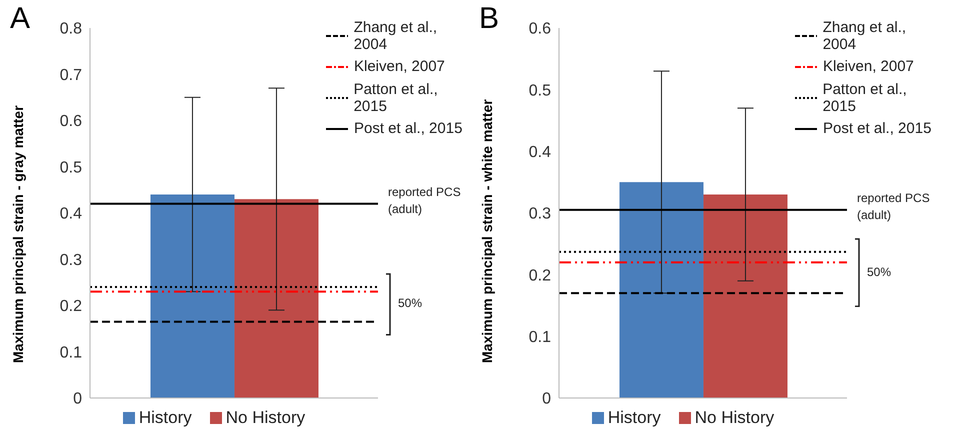  I want to click on y-axis-title: Maximum principal strain - gray matter, so click(18, 233).